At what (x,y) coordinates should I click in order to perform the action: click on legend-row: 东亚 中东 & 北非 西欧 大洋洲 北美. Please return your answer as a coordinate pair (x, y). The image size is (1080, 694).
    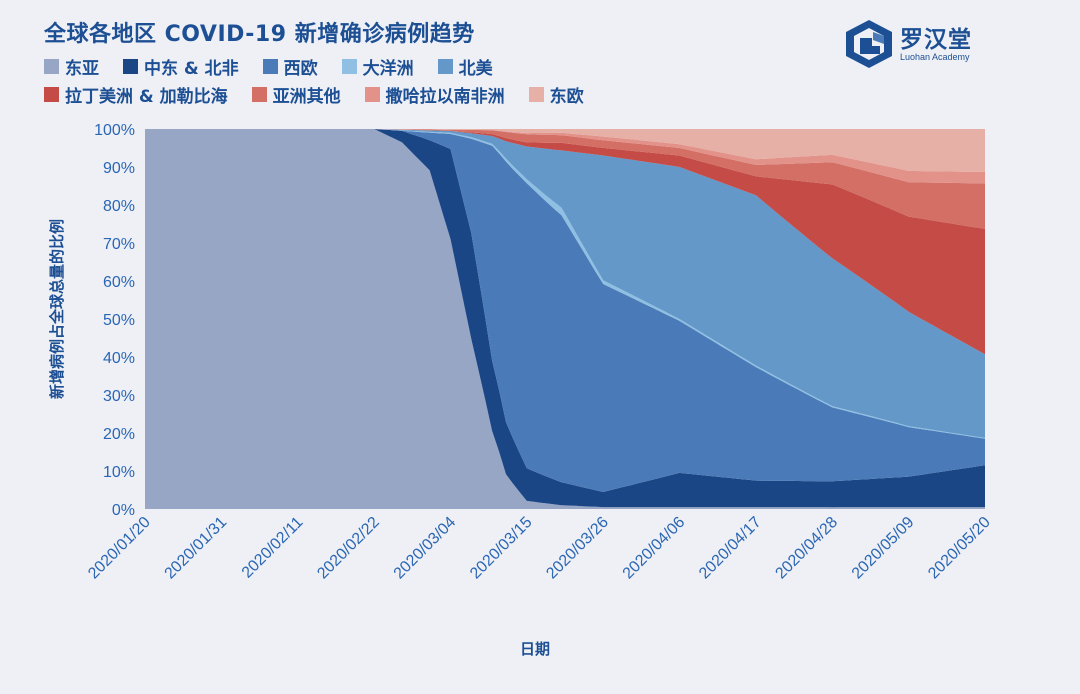
    Looking at the image, I should click on (394, 66).